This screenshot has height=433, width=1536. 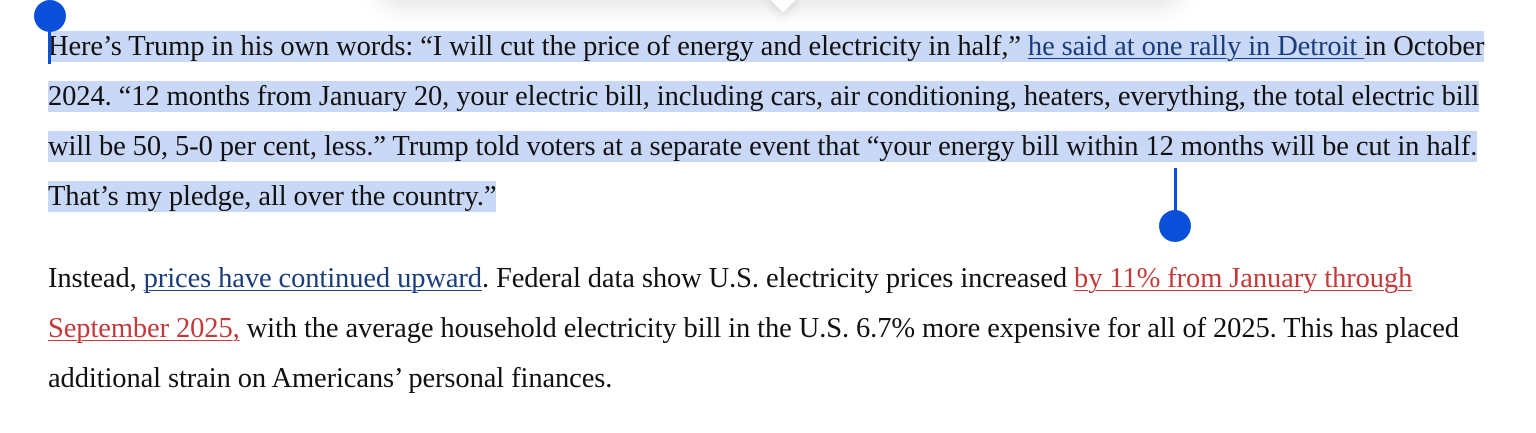 What do you see at coordinates (783, 6) in the screenshot?
I see `popover-arrow` at bounding box center [783, 6].